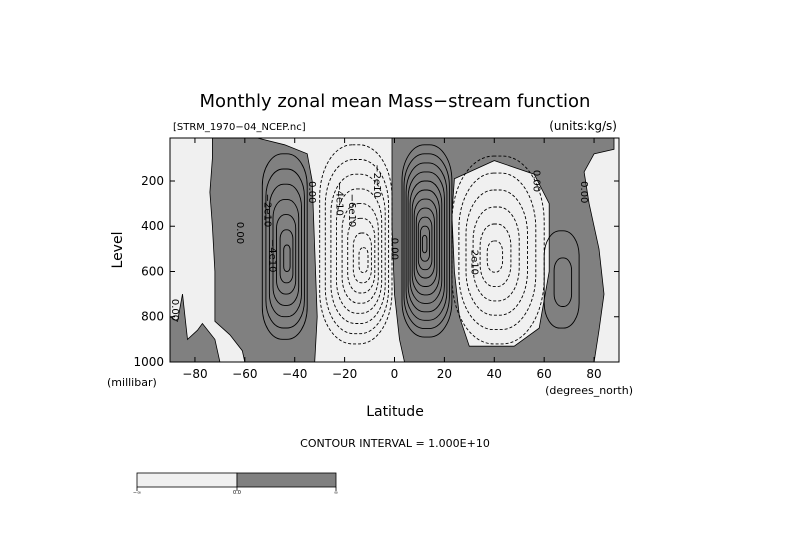  I want to click on contour-cell1-level6, so click(286, 256).